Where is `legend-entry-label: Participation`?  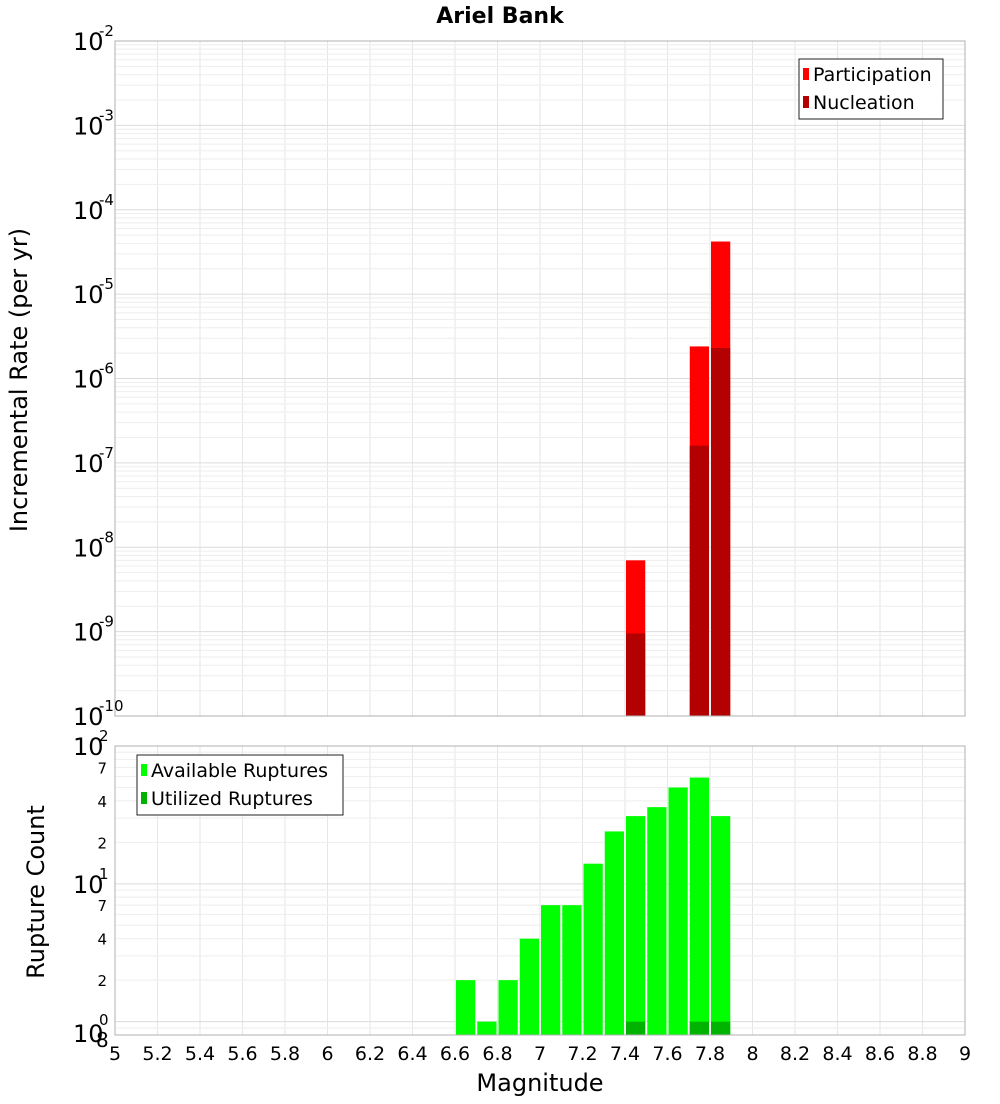
legend-entry-label: Participation is located at coordinates (872, 75).